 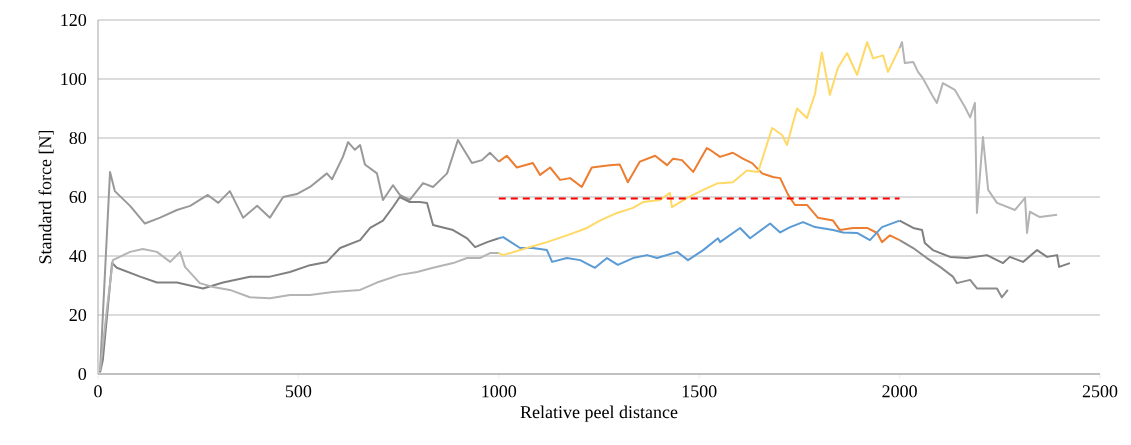 What do you see at coordinates (74, 79) in the screenshot?
I see `y-tick-label: 100` at bounding box center [74, 79].